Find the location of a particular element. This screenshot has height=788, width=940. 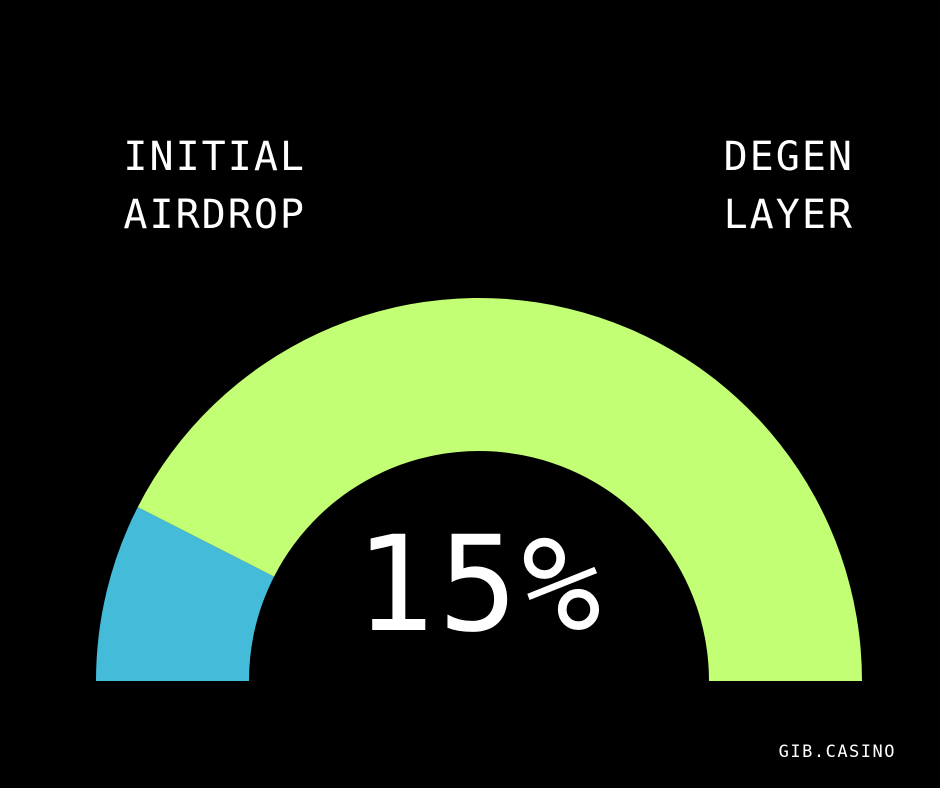

gauge-center-value: 15% is located at coordinates (480, 585).